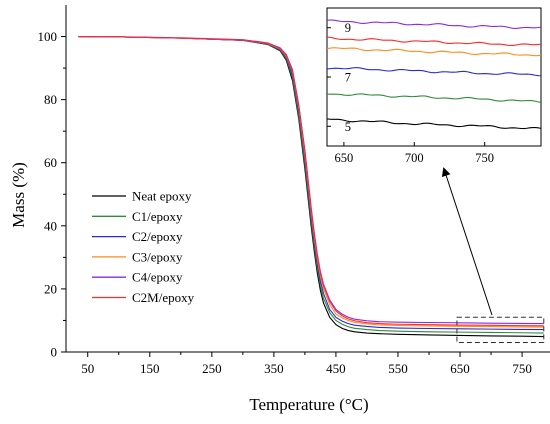 Image resolution: width=550 pixels, height=424 pixels. Describe the element at coordinates (348, 127) in the screenshot. I see `inset-y-tick-label: 5` at that location.